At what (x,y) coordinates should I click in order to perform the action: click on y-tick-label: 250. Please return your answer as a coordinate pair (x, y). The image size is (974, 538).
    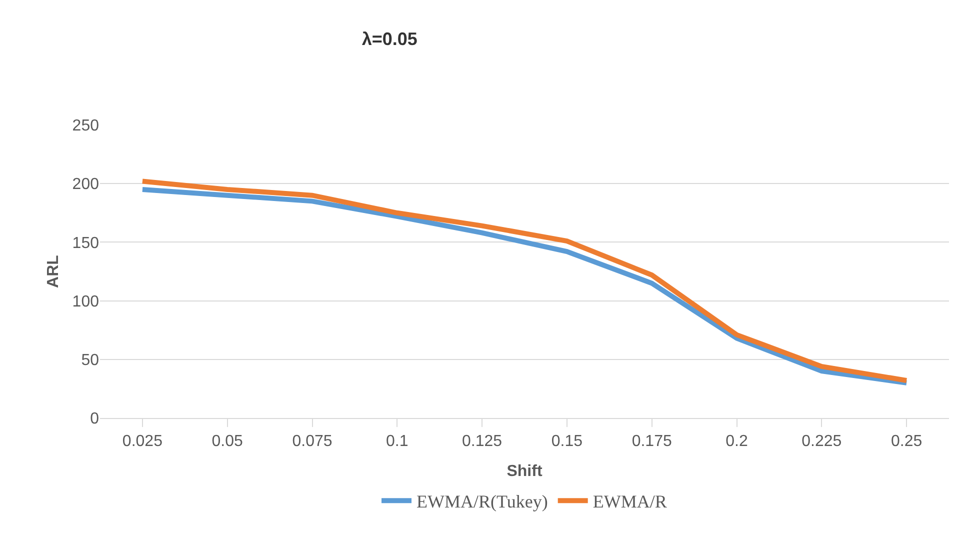
    Looking at the image, I should click on (86, 126).